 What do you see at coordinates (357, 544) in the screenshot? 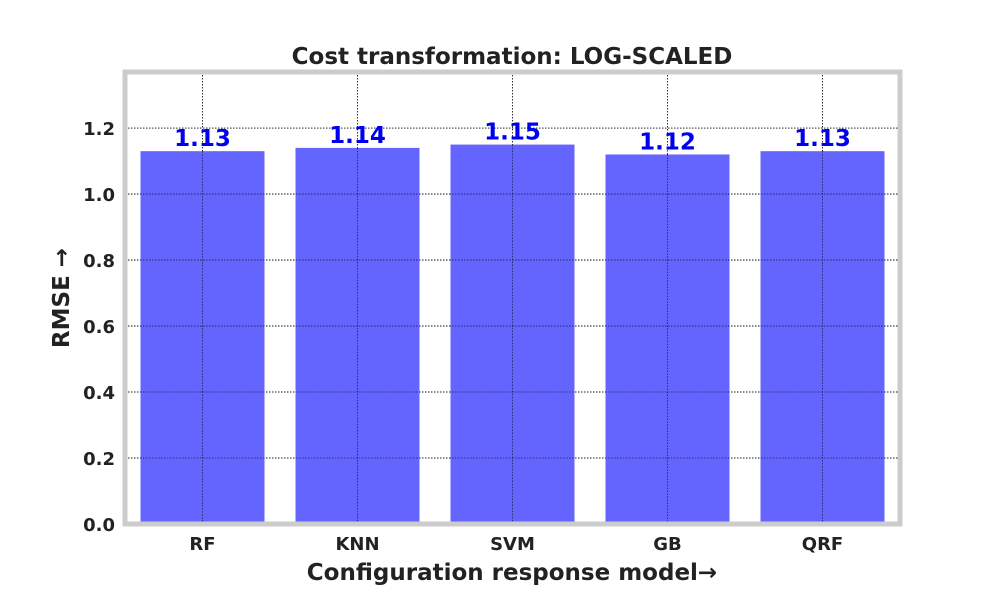
I see `x-tick-label: KNN` at bounding box center [357, 544].